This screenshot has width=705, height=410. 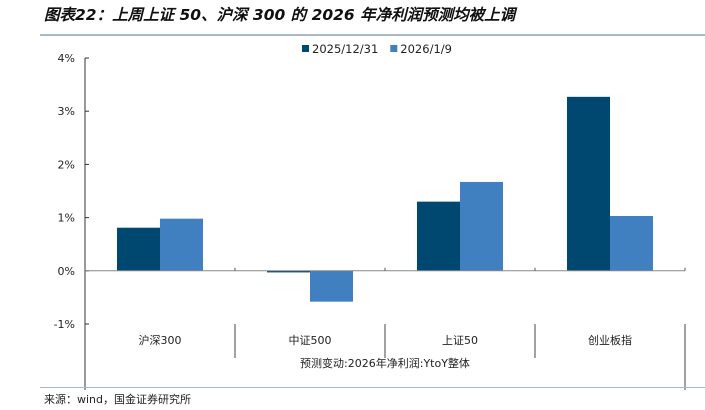 What do you see at coordinates (66, 271) in the screenshot?
I see `y-tick-label: 0%` at bounding box center [66, 271].